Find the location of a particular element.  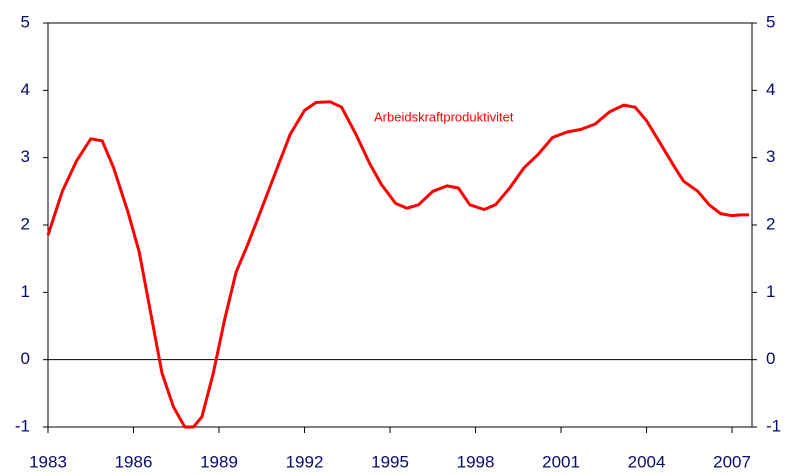

y-tick-label: 4 is located at coordinates (25, 89).